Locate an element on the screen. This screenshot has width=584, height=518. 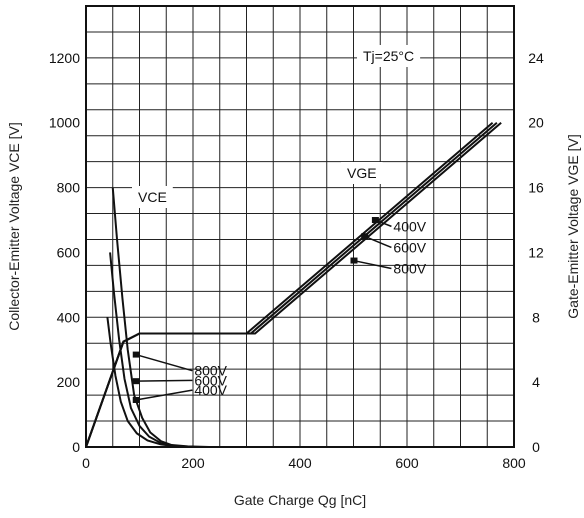
vge-label-box: VGE is located at coordinates (362, 173).